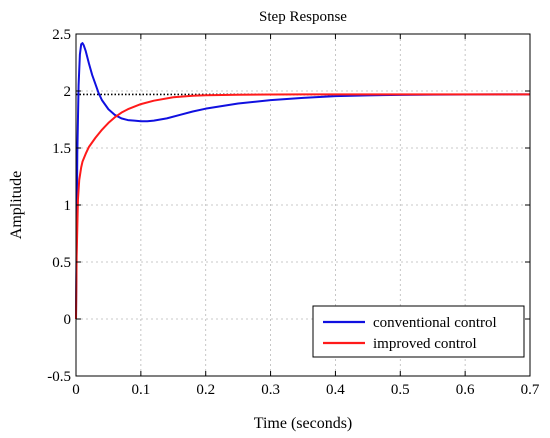  I want to click on legend-entry-label: improved control, so click(425, 344).